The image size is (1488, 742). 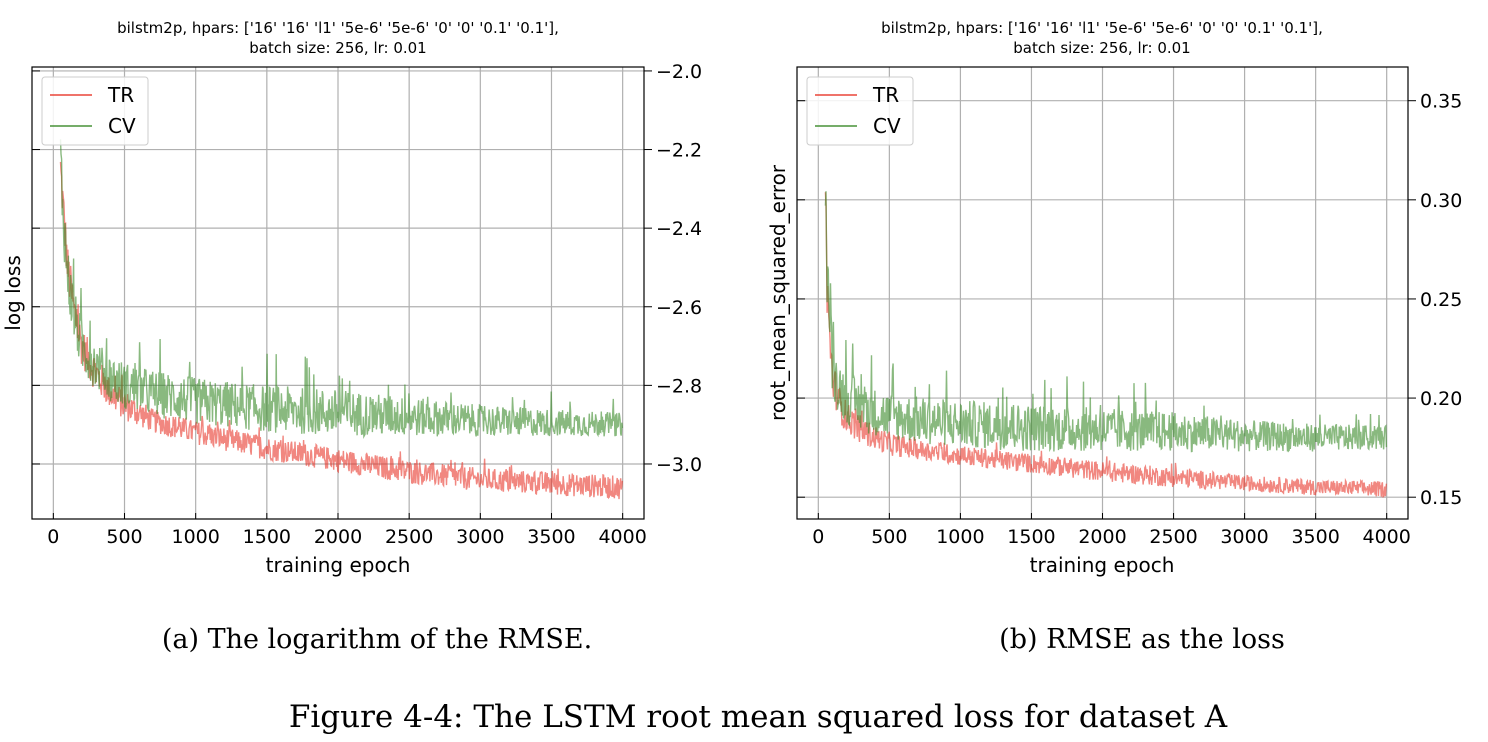 I want to click on chart-a-x-ticks: 0 500 1000 1500 2000 2500 3000 3500 4000, so click(x=347, y=530).